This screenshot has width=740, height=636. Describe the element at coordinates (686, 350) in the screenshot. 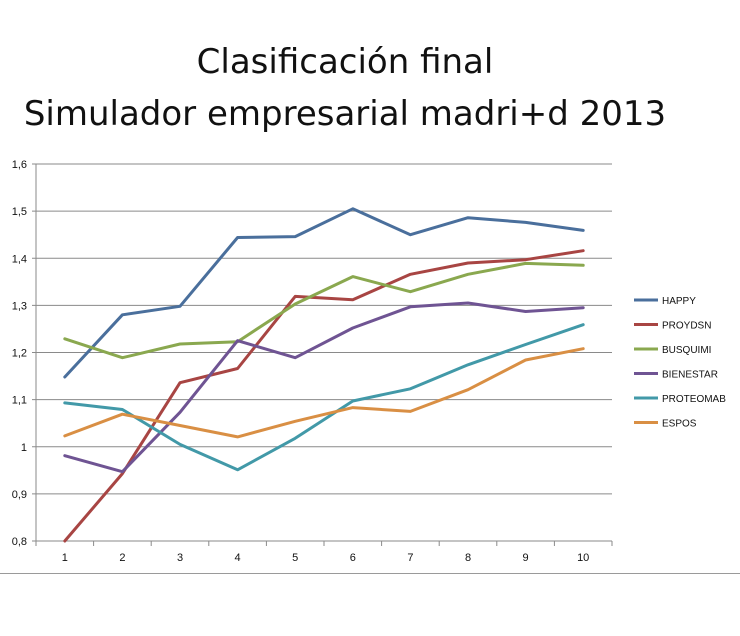

I see `legend-label-busquimi: BUSQUIMI` at that location.